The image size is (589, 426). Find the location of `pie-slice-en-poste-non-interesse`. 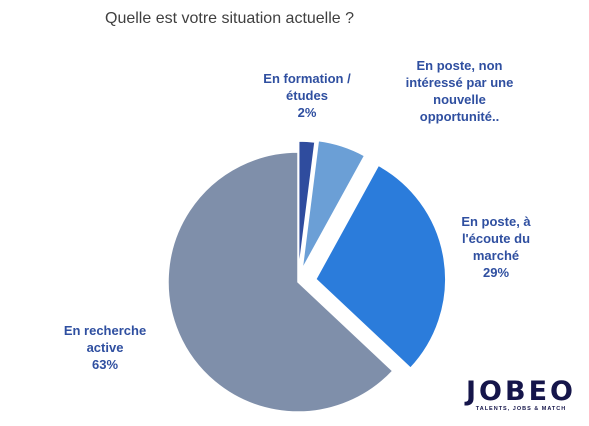

pie-slice-en-poste-non-interesse is located at coordinates (333, 204).